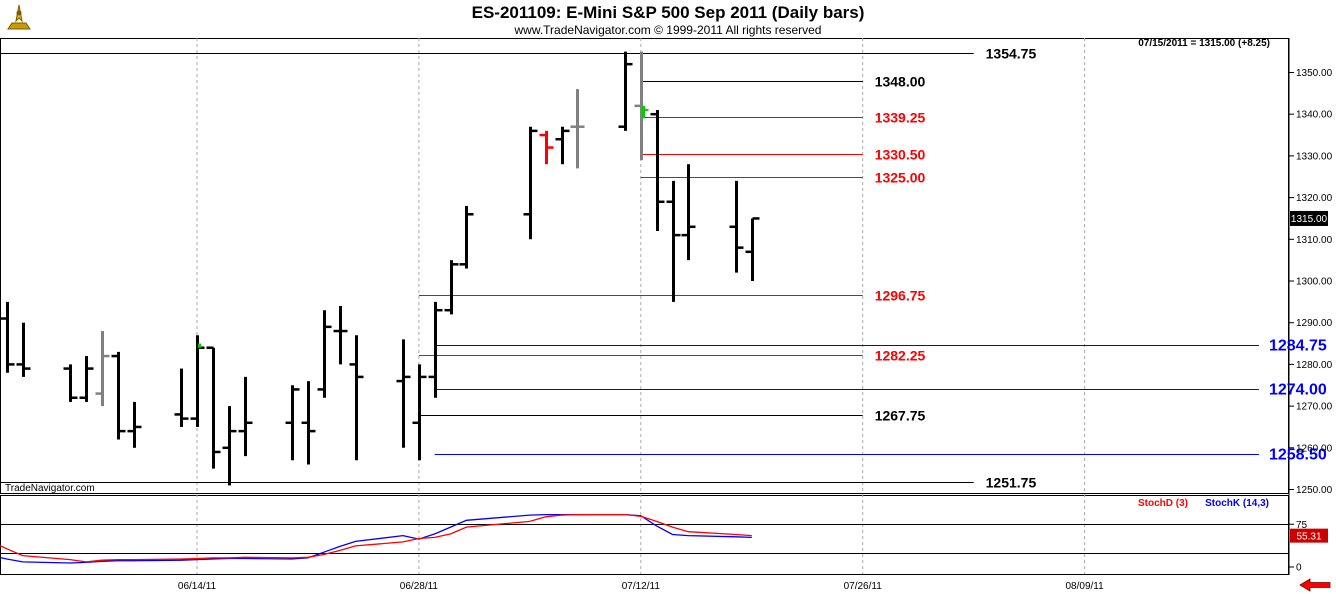  What do you see at coordinates (900, 178) in the screenshot?
I see `level-label: 1325.00` at bounding box center [900, 178].